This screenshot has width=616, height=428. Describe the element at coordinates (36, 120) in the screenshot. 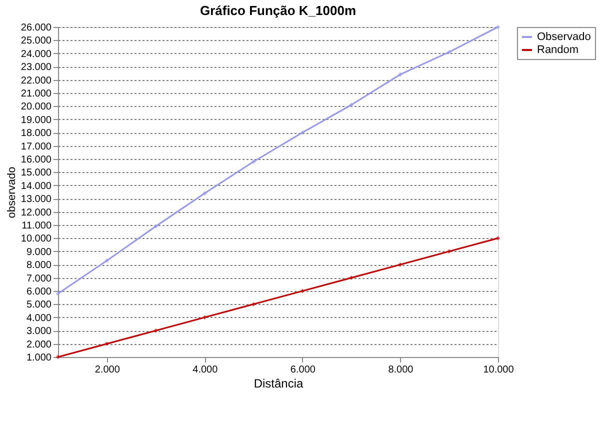

I see `y-tick-label: 19.000` at that location.